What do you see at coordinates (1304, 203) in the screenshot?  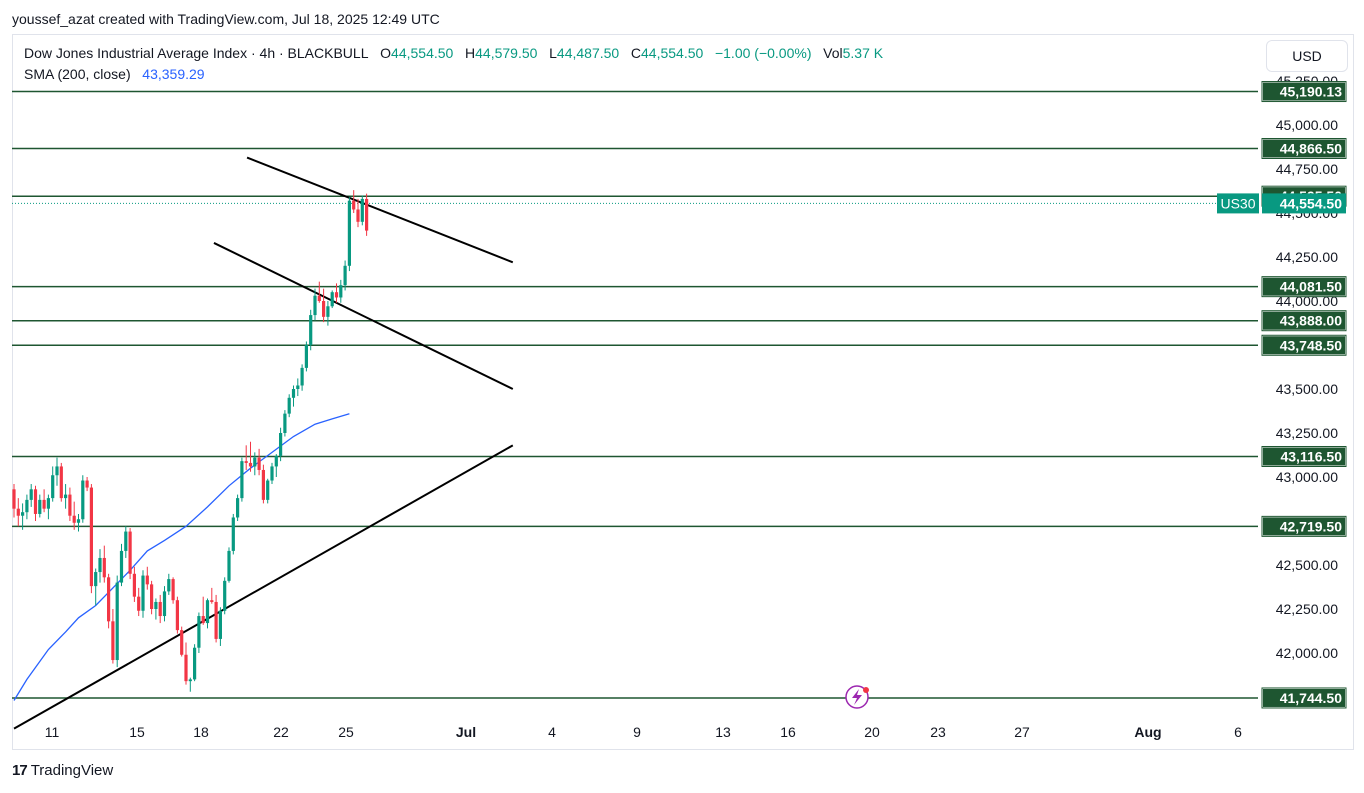 I see `last-price-box` at bounding box center [1304, 203].